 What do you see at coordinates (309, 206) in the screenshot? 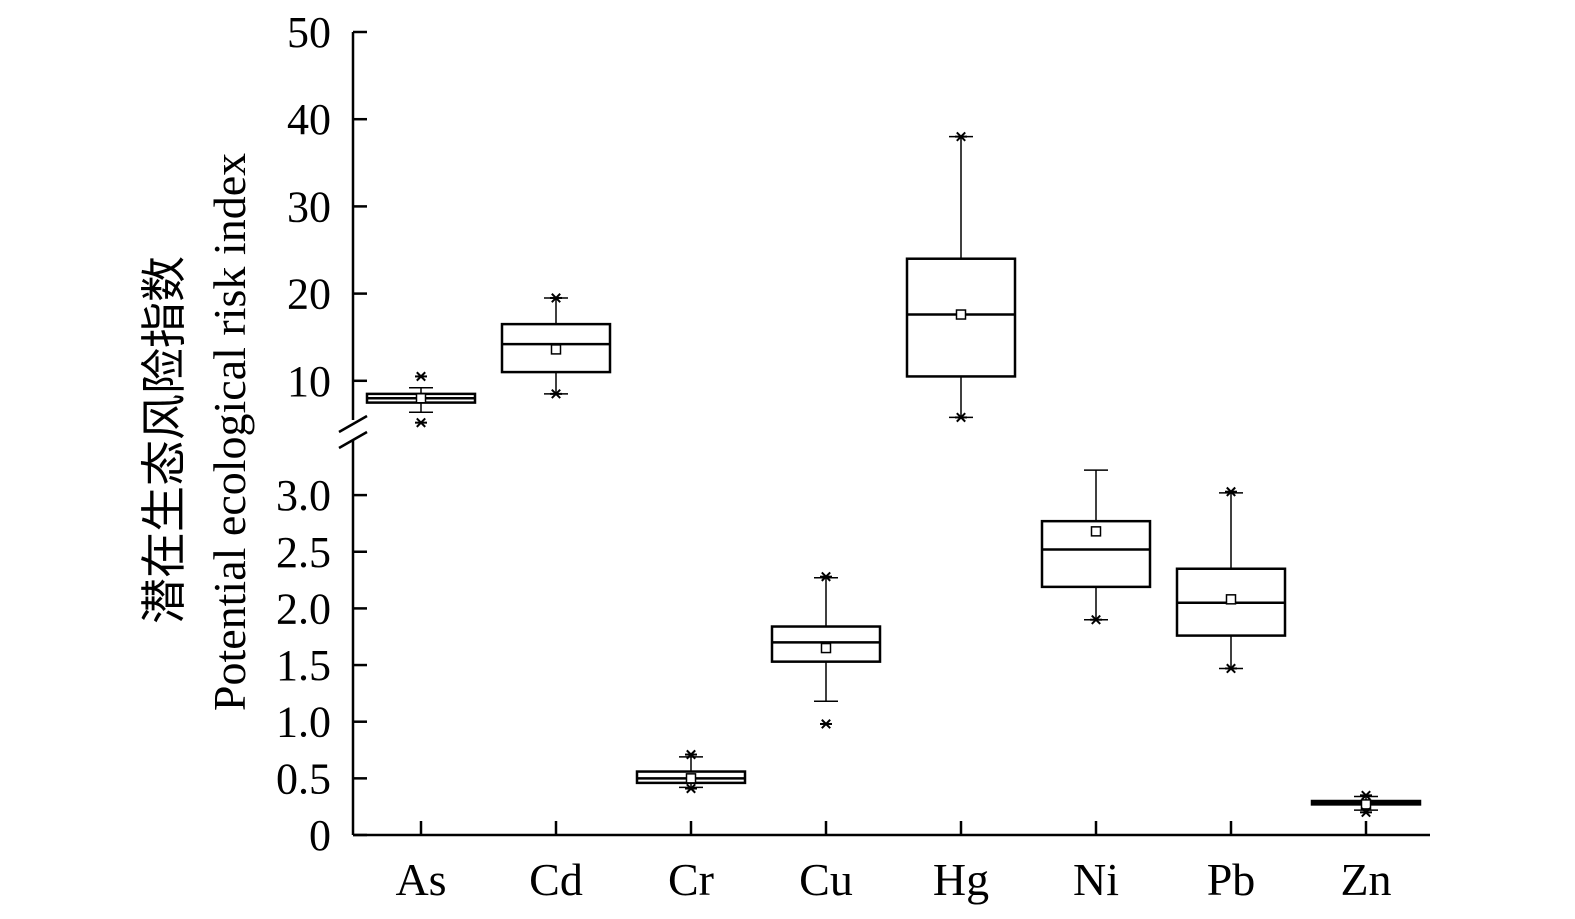
I see `y-tick-label-upper: 30` at bounding box center [309, 206].